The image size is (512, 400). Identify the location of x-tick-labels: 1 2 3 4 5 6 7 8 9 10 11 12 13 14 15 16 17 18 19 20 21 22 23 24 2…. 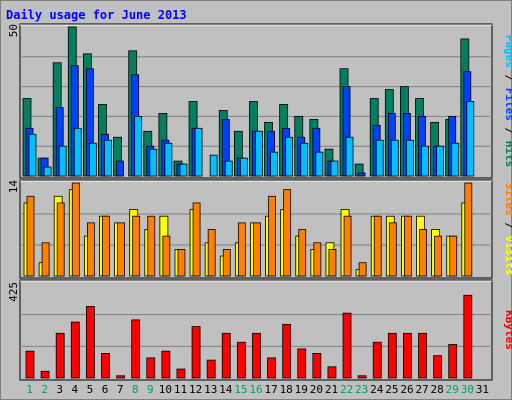
(257, 389).